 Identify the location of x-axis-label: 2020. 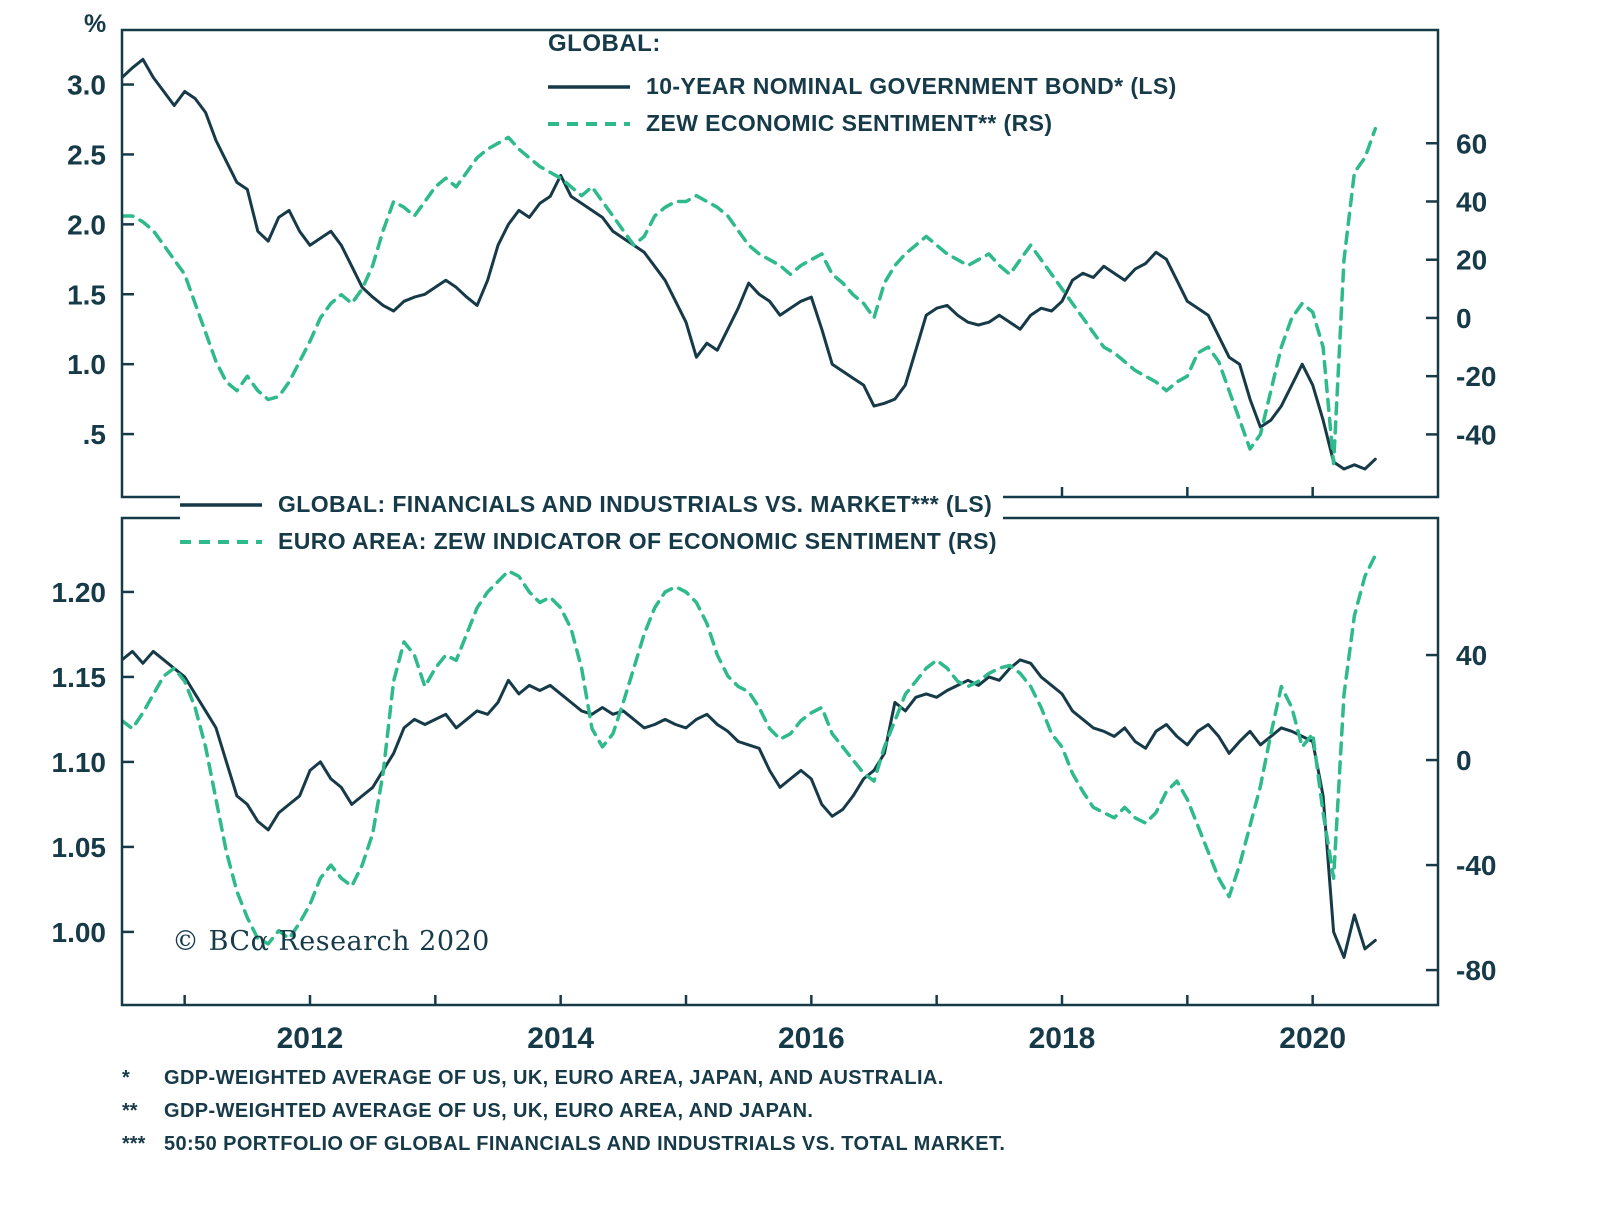
(1312, 1038).